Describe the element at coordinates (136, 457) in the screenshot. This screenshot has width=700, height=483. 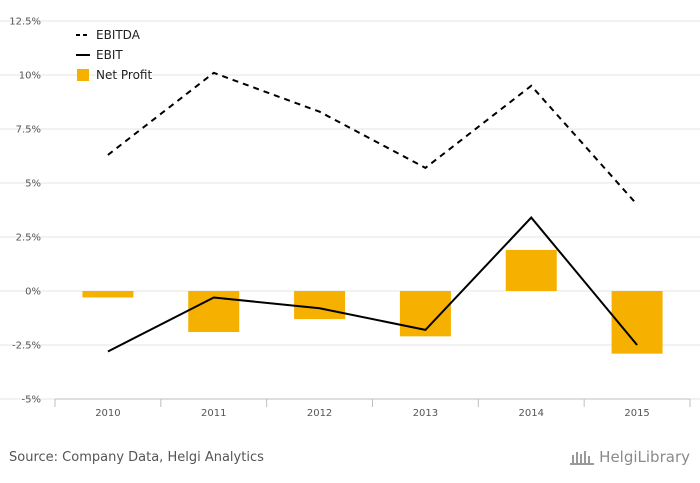
I see `source-note: Source: Company Data, Helgi Analytics` at that location.